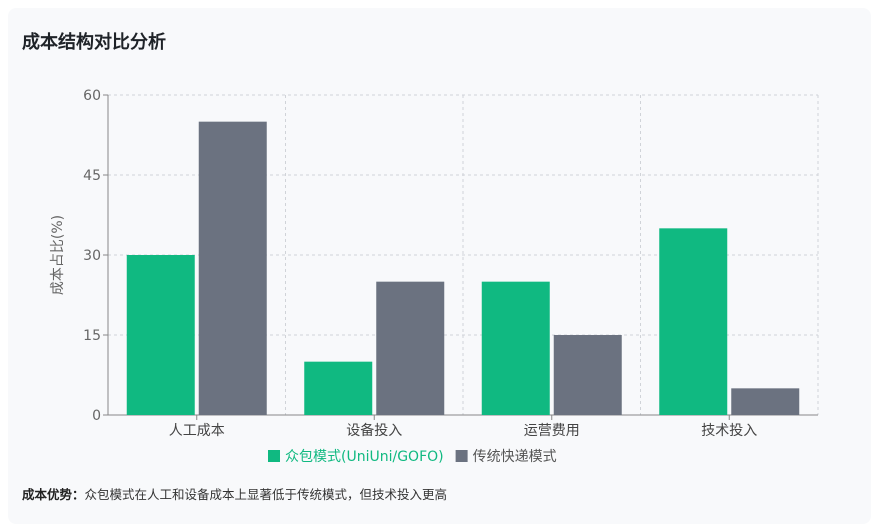  What do you see at coordinates (197, 431) in the screenshot?
I see `x-category-label: 人工成本` at bounding box center [197, 431].